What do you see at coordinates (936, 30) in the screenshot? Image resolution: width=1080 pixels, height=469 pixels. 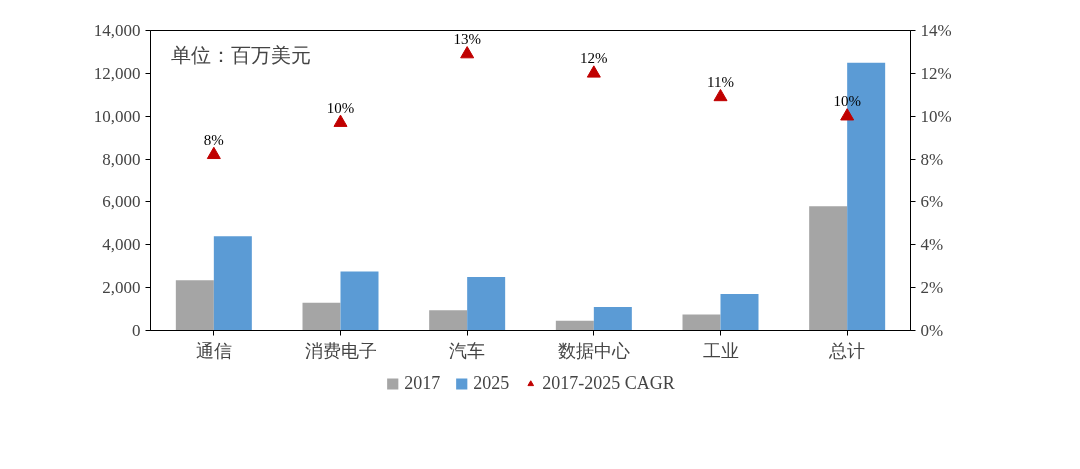 I see `y2-tick-label: 14%` at bounding box center [936, 30].